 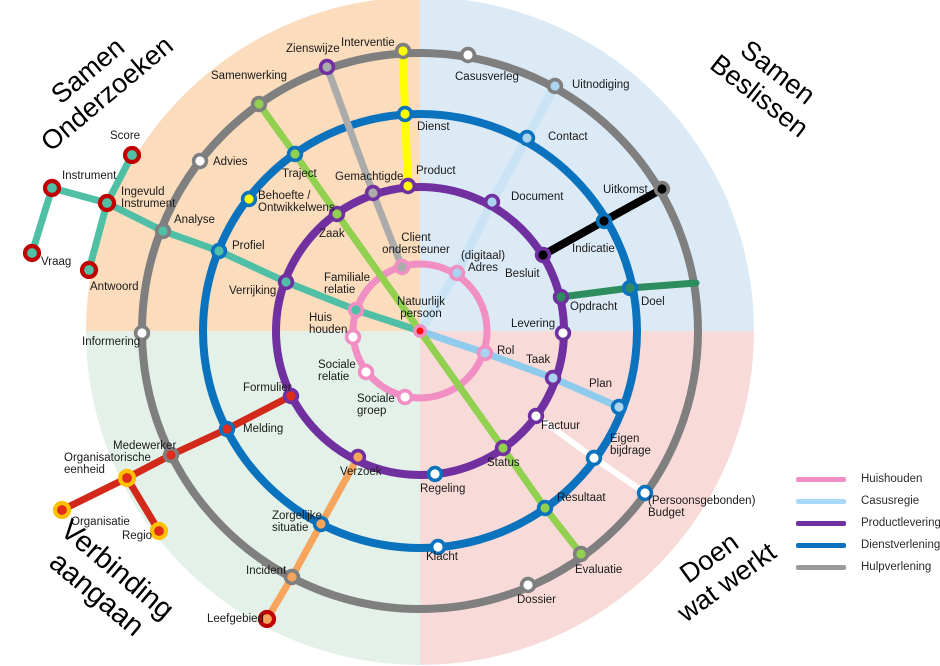 I want to click on station-dot-verrijking, so click(x=286, y=282).